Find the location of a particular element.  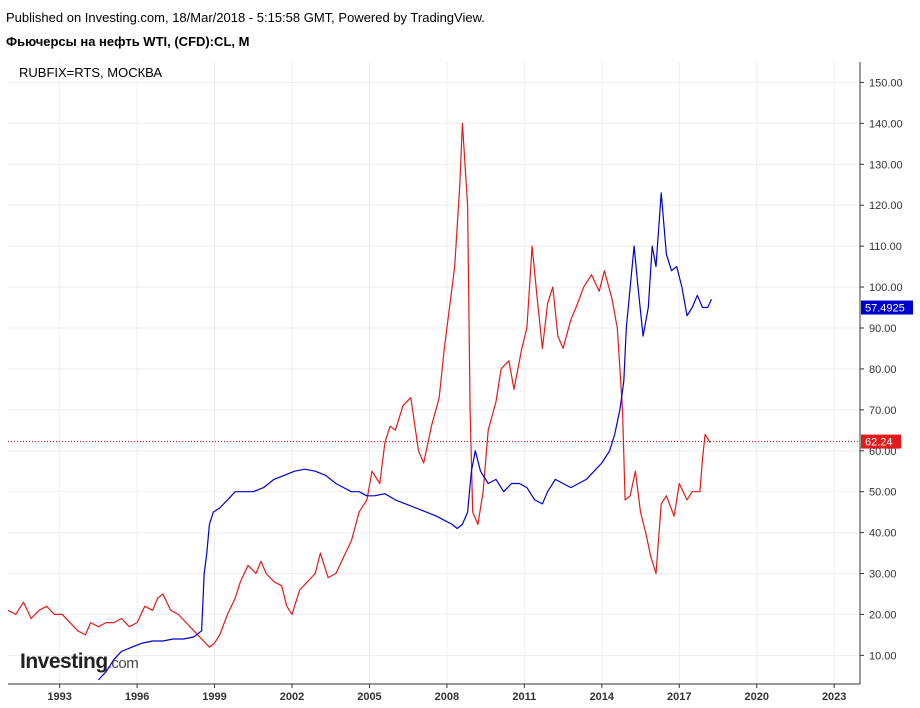

last-value-badge-wti is located at coordinates (881, 441).